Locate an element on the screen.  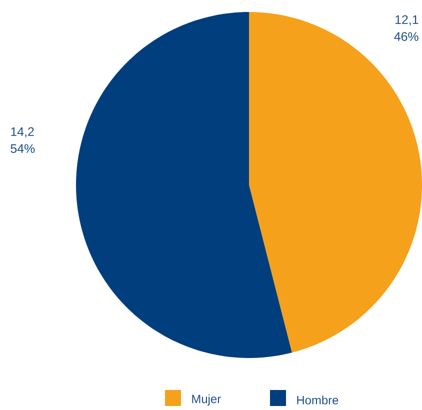
text: 46% is located at coordinates (406, 36).